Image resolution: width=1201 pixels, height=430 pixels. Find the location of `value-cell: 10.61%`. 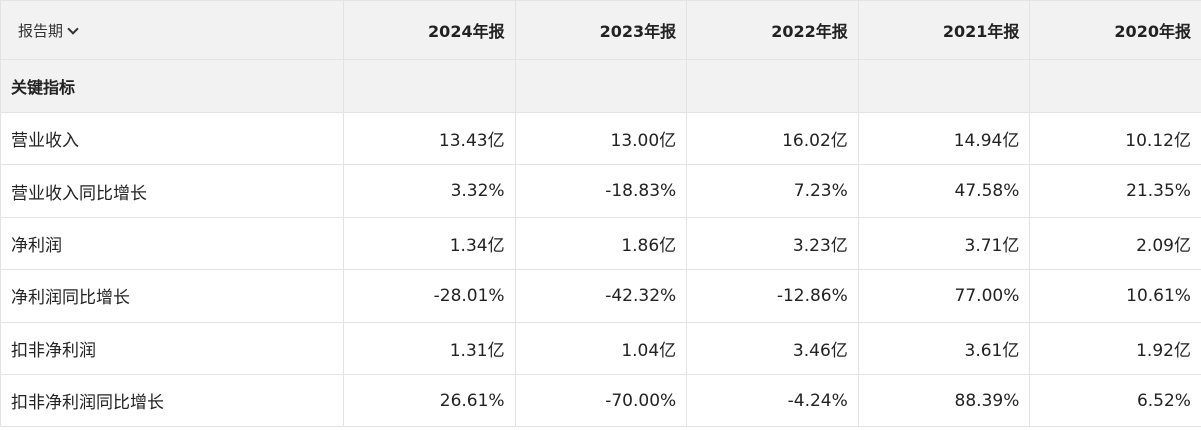

value-cell: 10.61% is located at coordinates (1115, 296).